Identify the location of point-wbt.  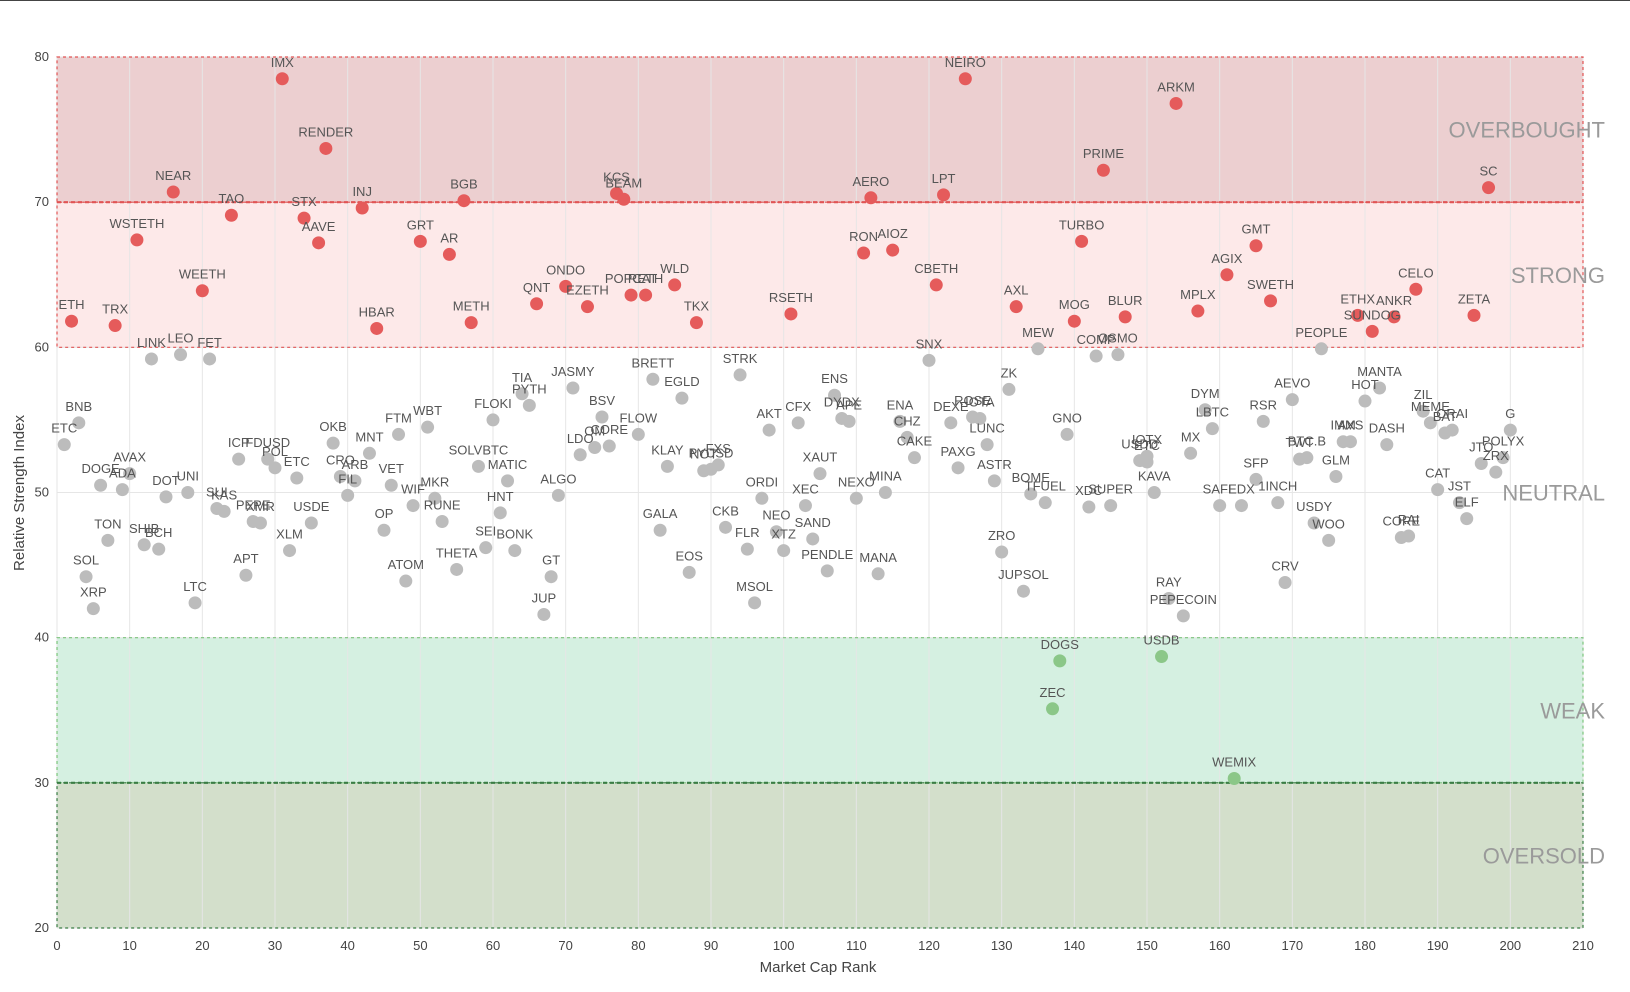
(428, 427).